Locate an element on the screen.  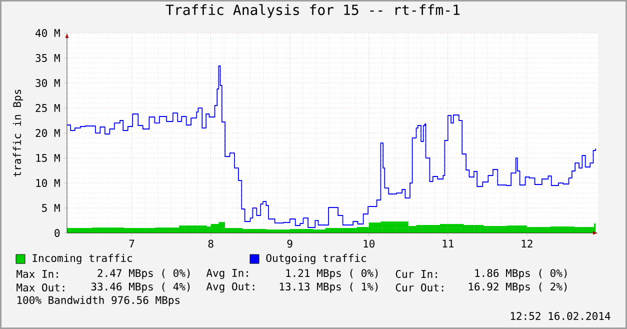
text: 13.13 MBps ( 1%) is located at coordinates (329, 287).